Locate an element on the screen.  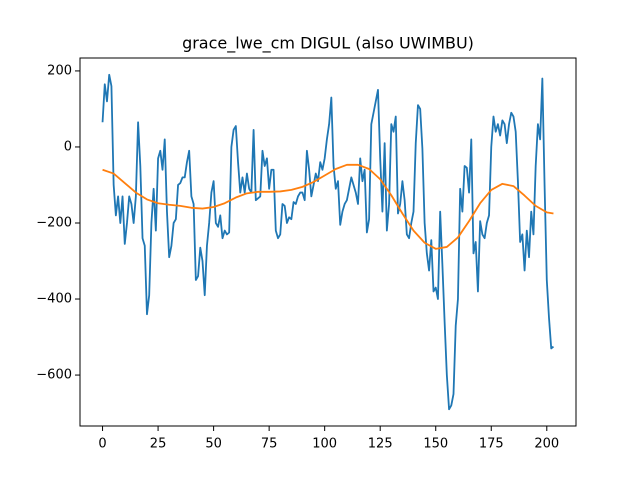
x-tick-label: 50 is located at coordinates (213, 444).